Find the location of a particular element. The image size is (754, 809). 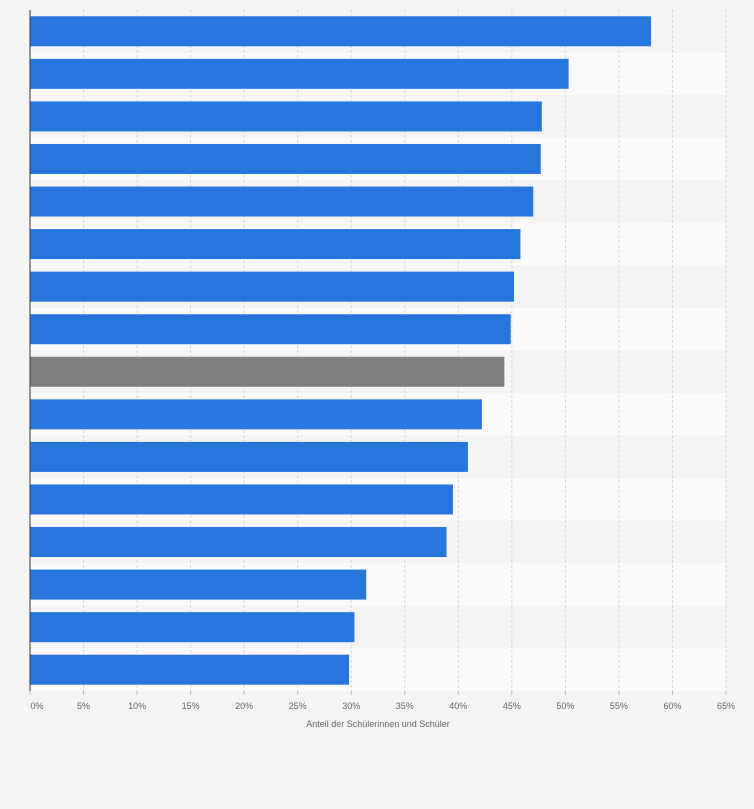

x-tick-label: 50% is located at coordinates (565, 706).